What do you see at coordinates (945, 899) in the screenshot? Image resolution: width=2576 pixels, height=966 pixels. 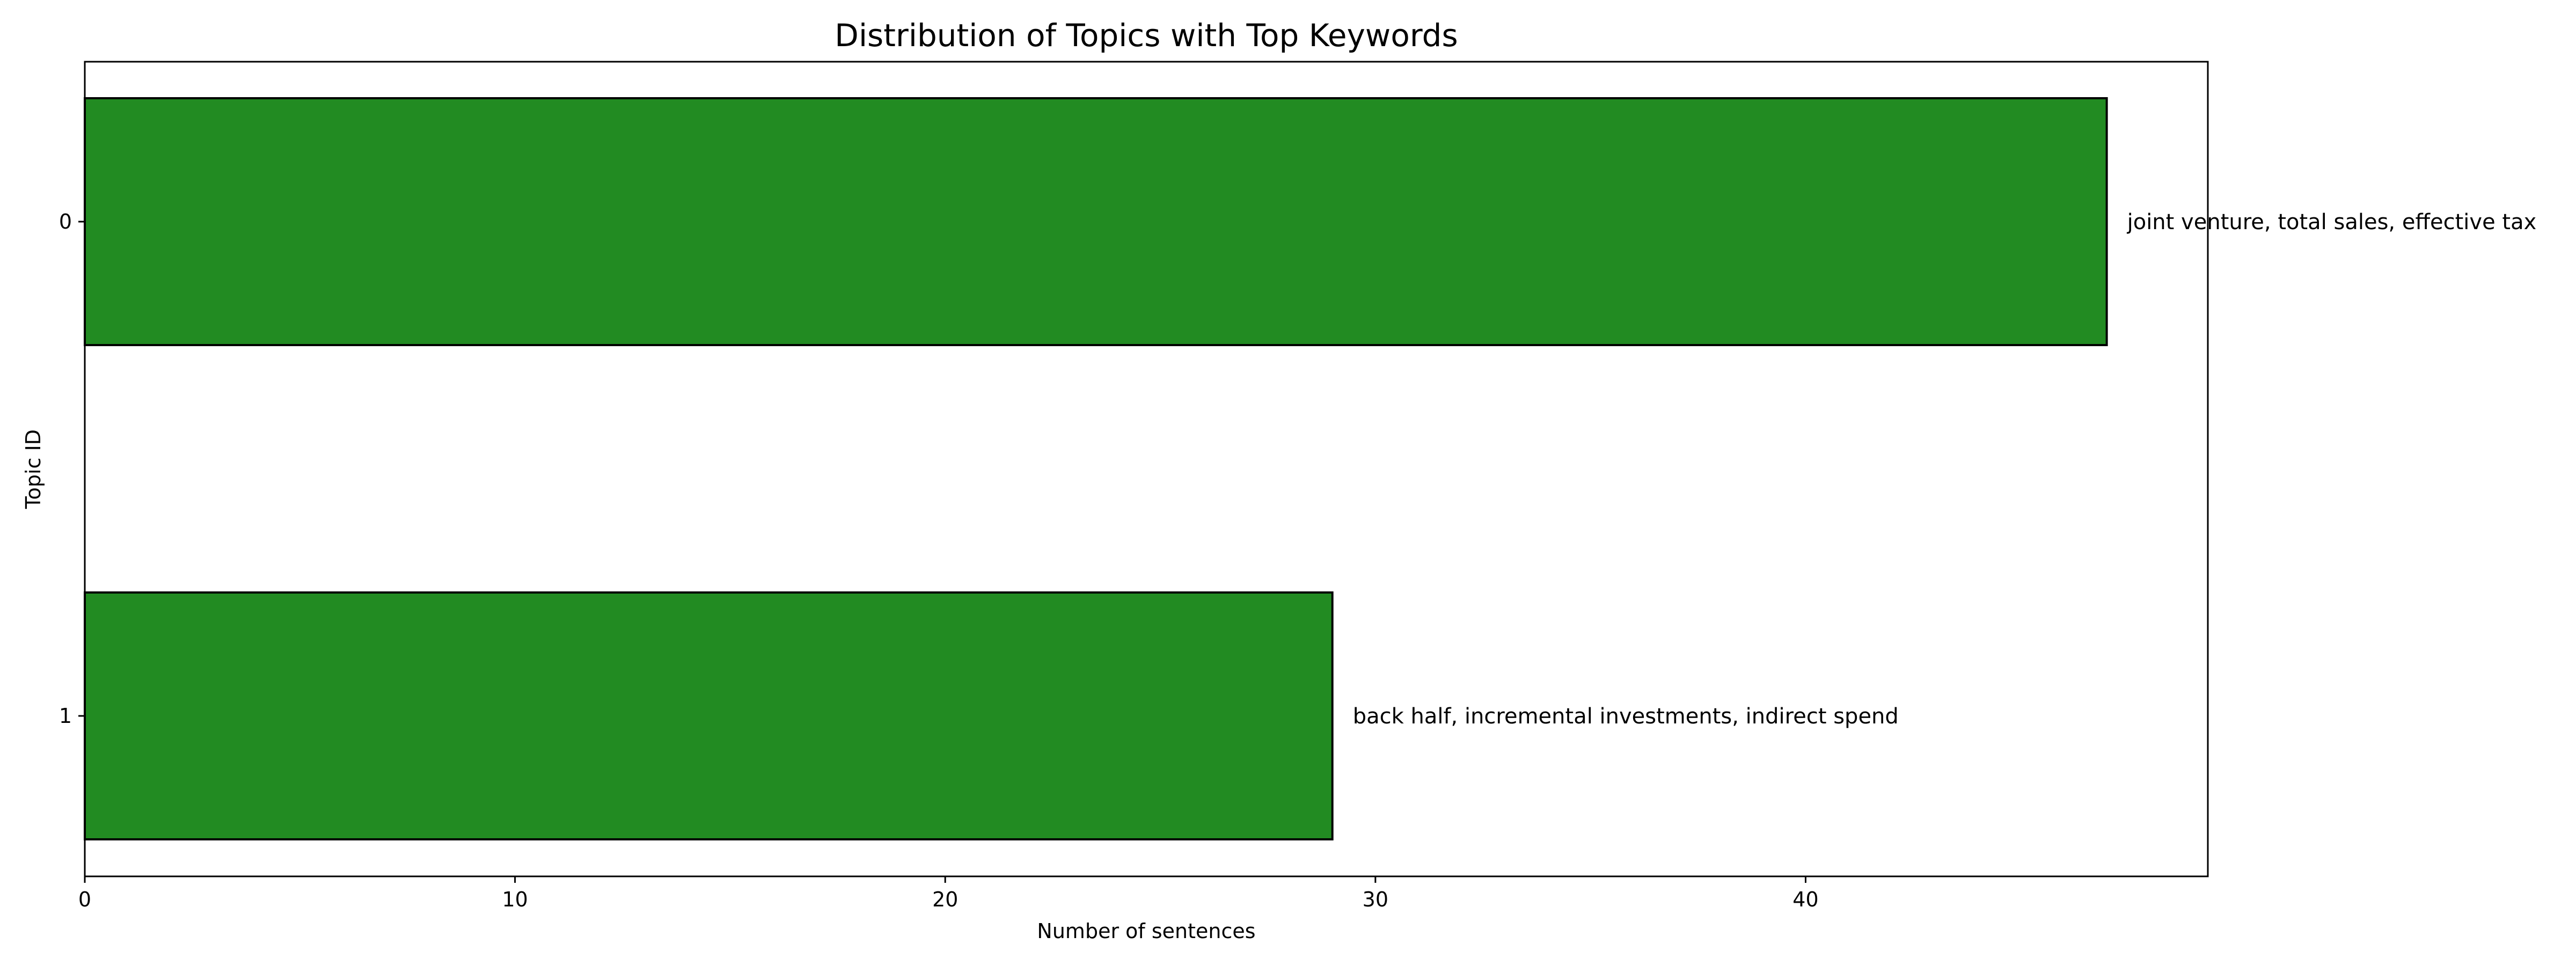 I see `x-tick-label: 20` at bounding box center [945, 899].